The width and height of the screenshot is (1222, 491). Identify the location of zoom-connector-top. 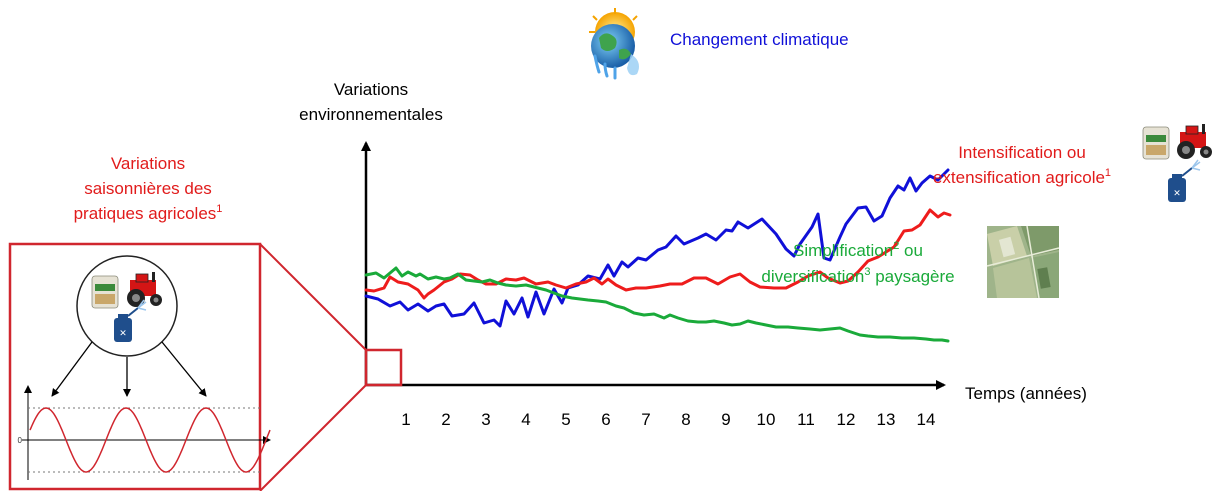
(313, 297).